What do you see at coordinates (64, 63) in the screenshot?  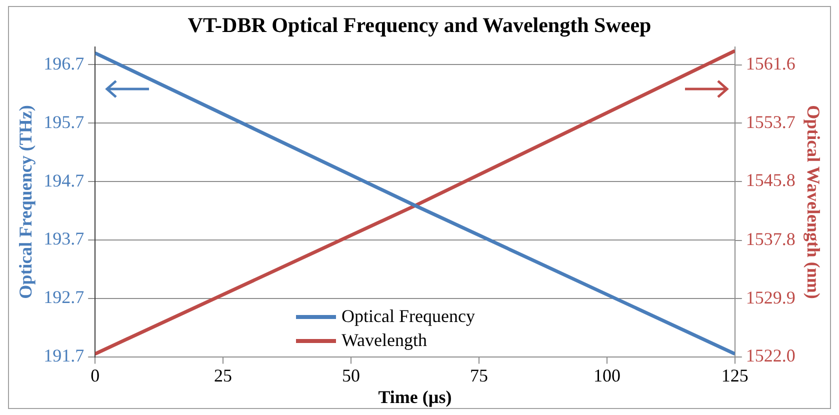 I see `y-tick-label: 196.7` at bounding box center [64, 63].